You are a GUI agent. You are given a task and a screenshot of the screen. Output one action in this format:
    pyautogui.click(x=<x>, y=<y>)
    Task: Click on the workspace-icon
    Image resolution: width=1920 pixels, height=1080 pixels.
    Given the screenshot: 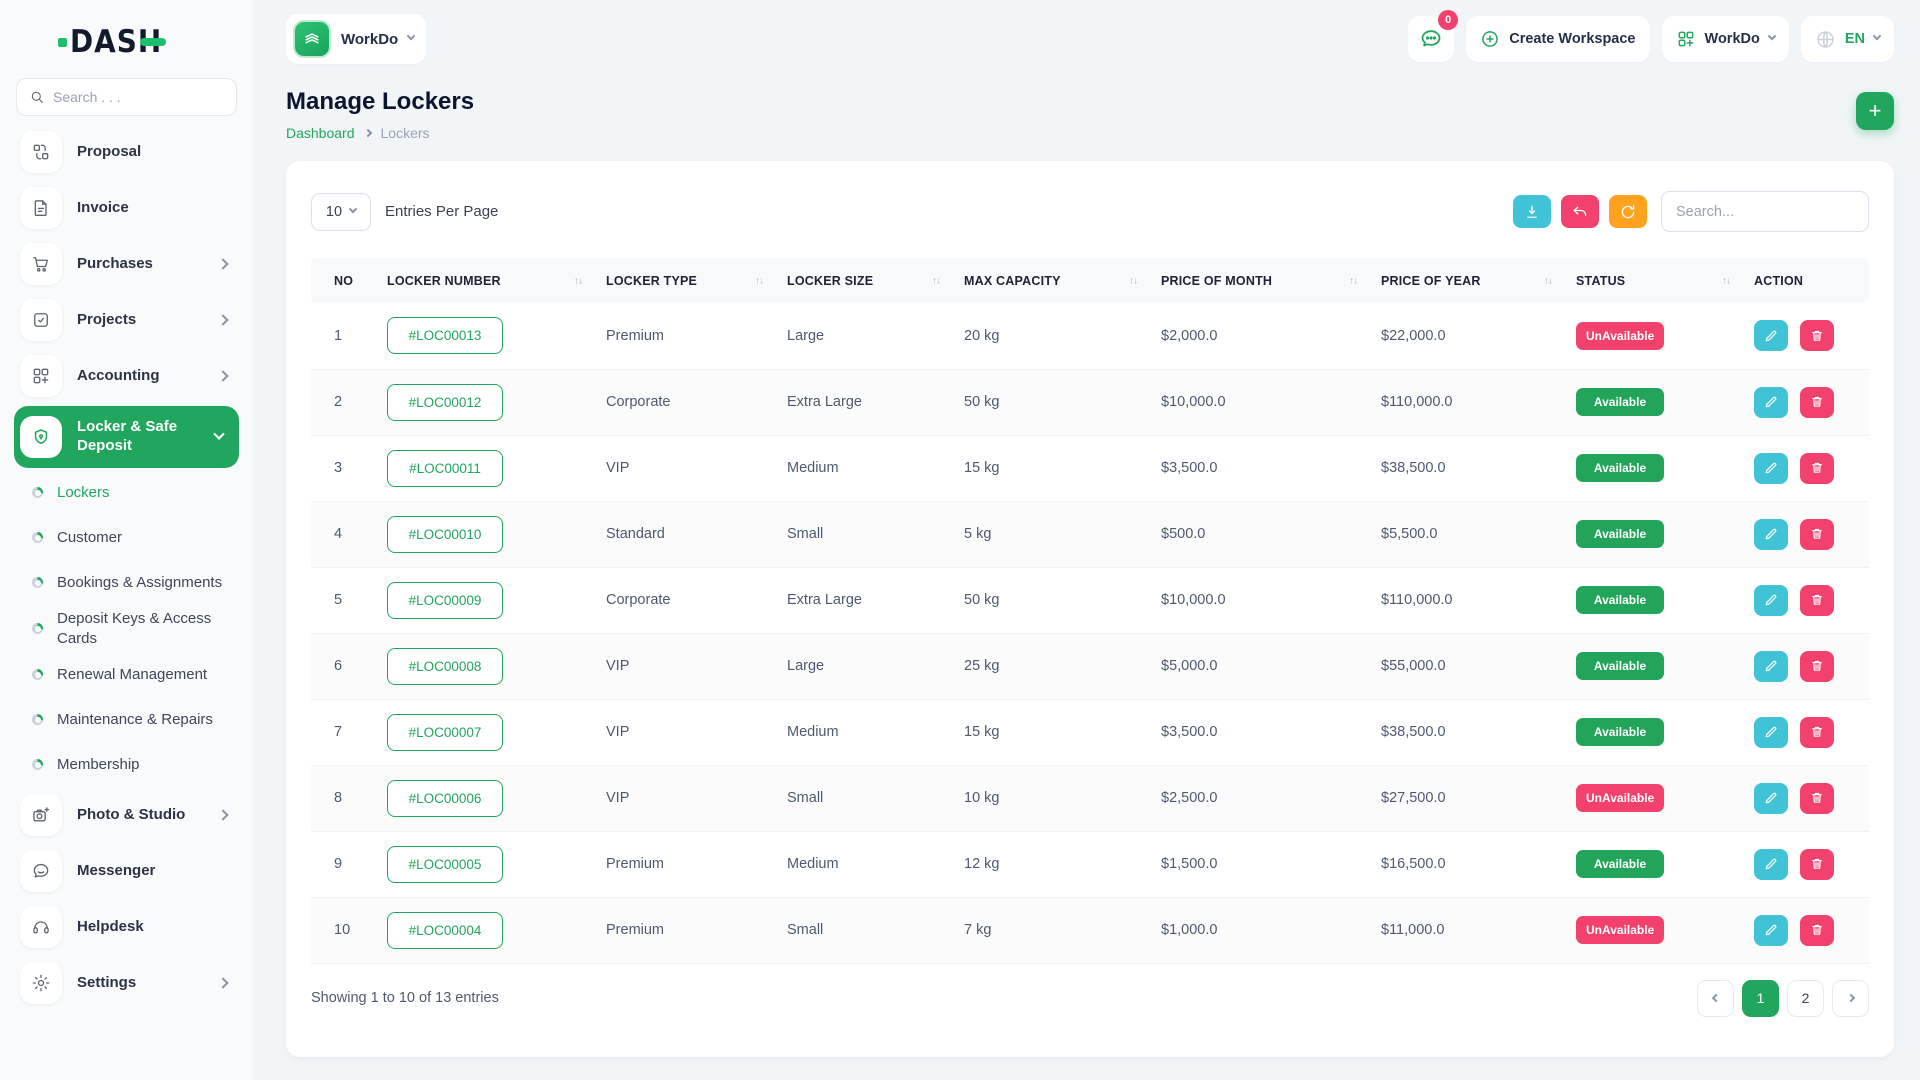 What is the action you would take?
    pyautogui.click(x=312, y=39)
    